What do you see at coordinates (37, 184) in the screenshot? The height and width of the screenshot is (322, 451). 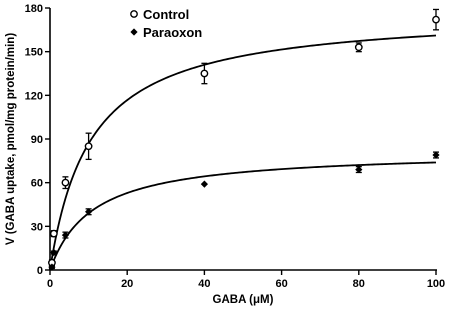 I see `y-tick-label: 60` at bounding box center [37, 184].